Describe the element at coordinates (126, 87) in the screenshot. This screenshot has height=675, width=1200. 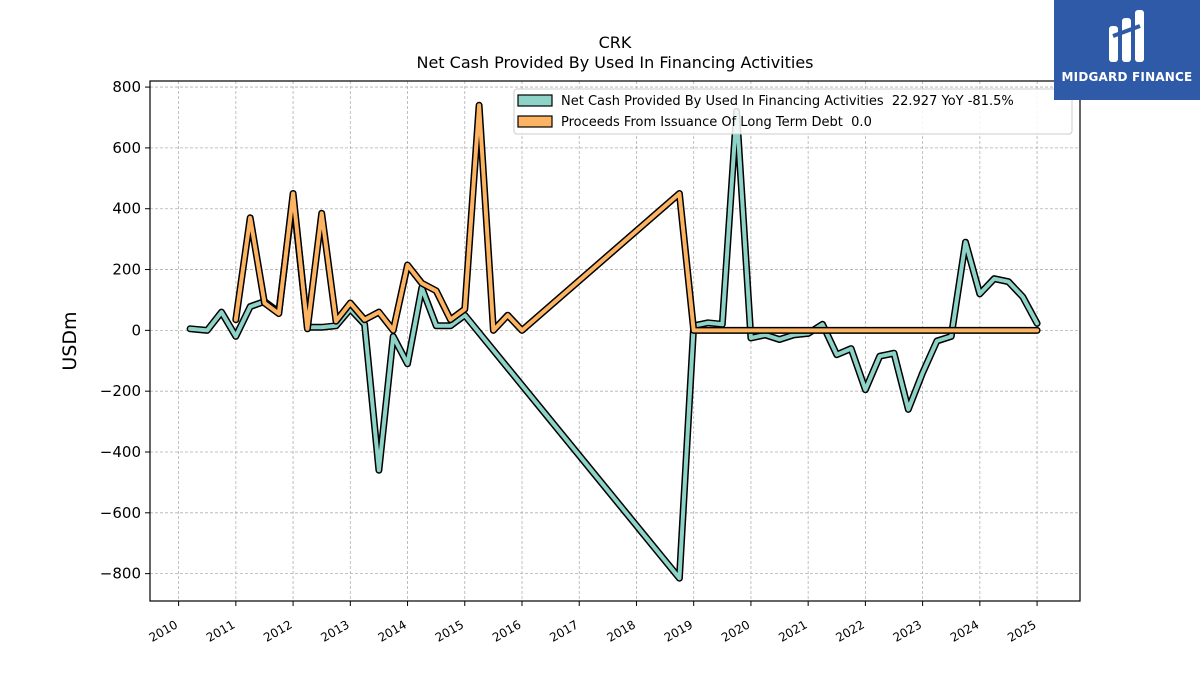
I see `y-tick-label: 800` at that location.